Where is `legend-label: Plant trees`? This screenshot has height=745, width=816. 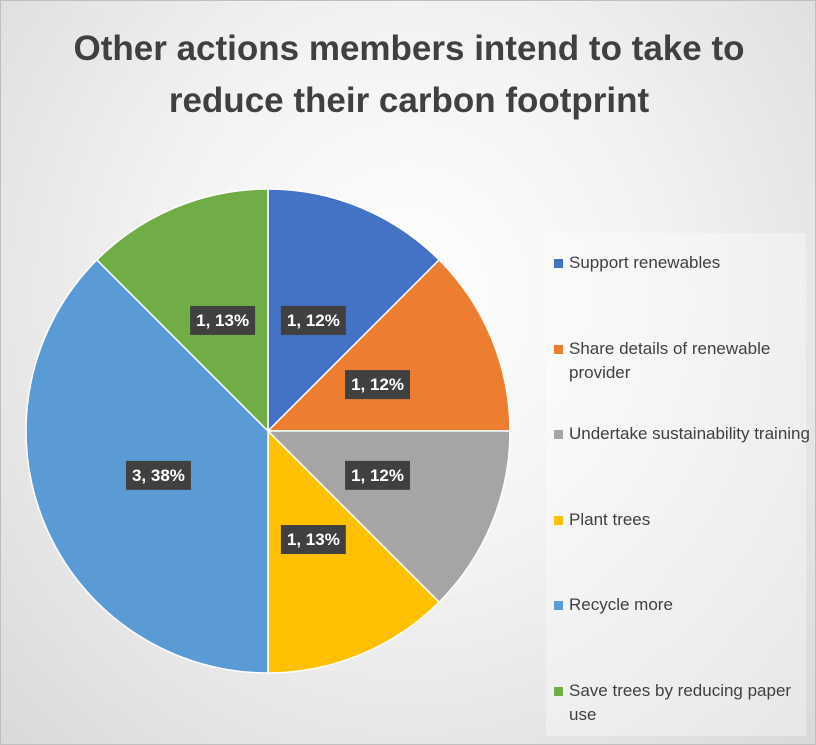
legend-label: Plant trees is located at coordinates (610, 519).